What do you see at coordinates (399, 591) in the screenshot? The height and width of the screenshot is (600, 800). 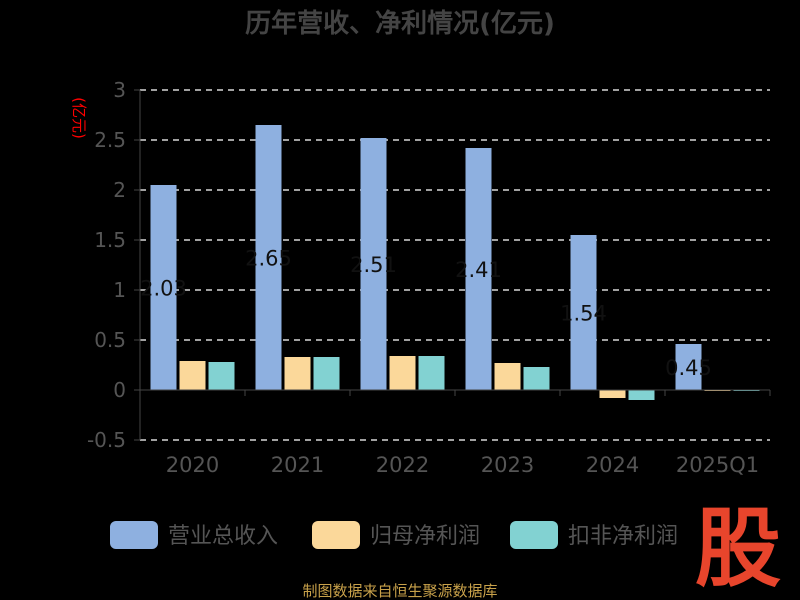 I see `source-note: 制图数据来自恒生聚源数据库` at bounding box center [399, 591].